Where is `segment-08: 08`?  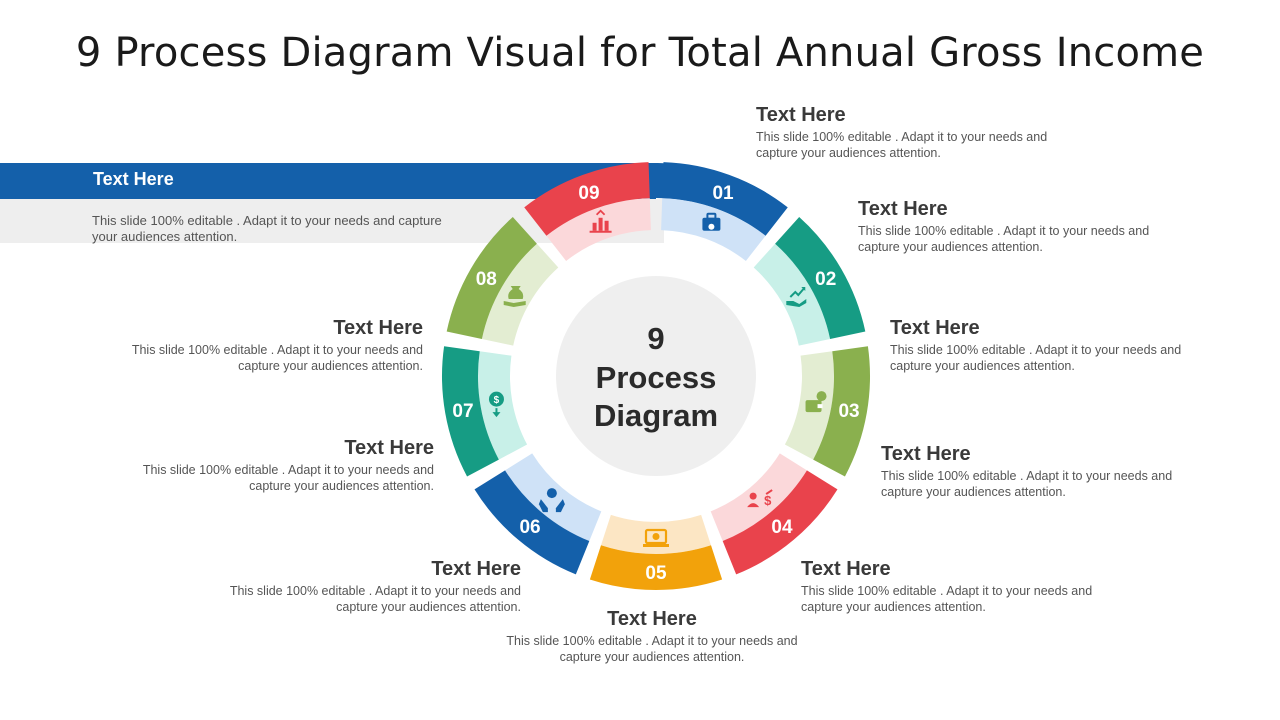
segment-08: 08 is located at coordinates (502, 281).